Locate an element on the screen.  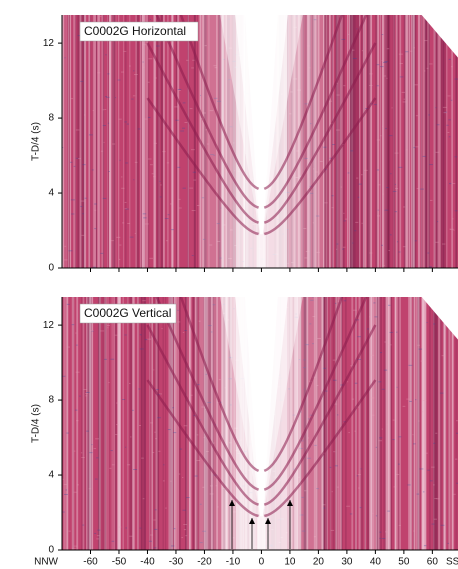
x-end-label: NNW is located at coordinates (46, 562).